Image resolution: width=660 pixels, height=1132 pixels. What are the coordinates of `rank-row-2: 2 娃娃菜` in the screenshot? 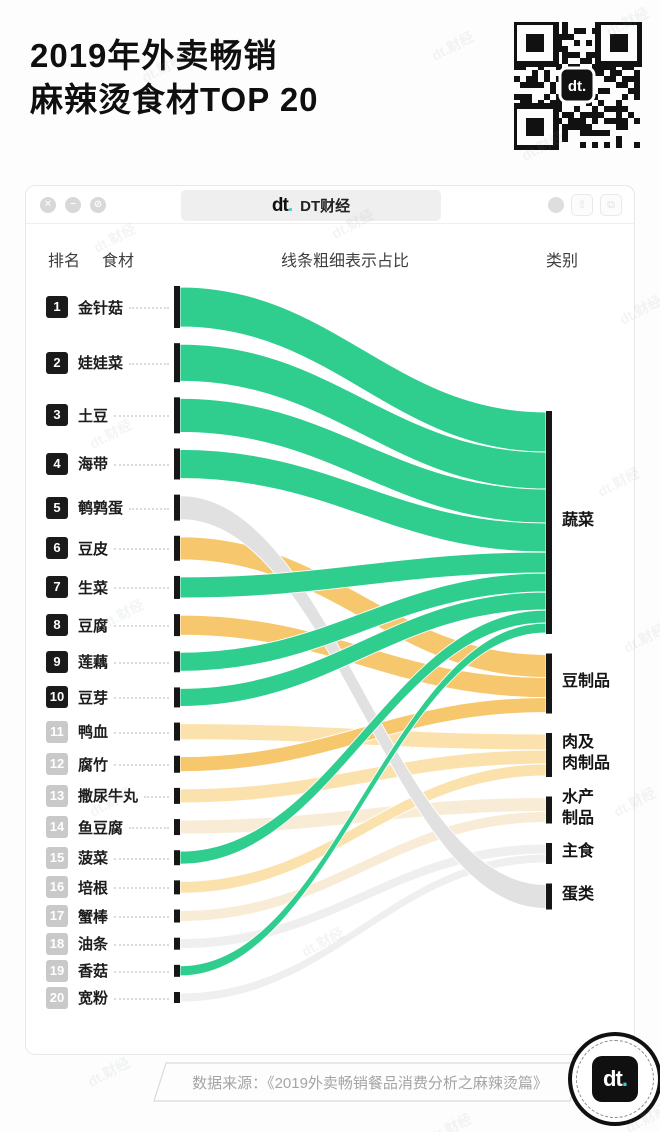 It's located at (109, 363).